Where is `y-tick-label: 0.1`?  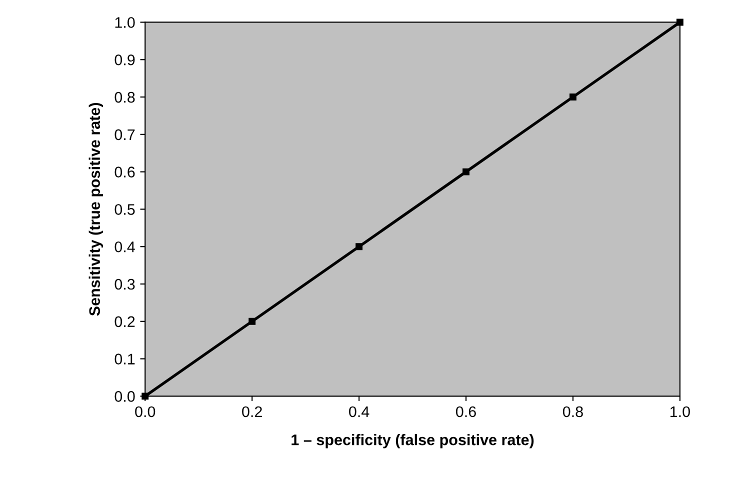
y-tick-label: 0.1 is located at coordinates (124, 359).